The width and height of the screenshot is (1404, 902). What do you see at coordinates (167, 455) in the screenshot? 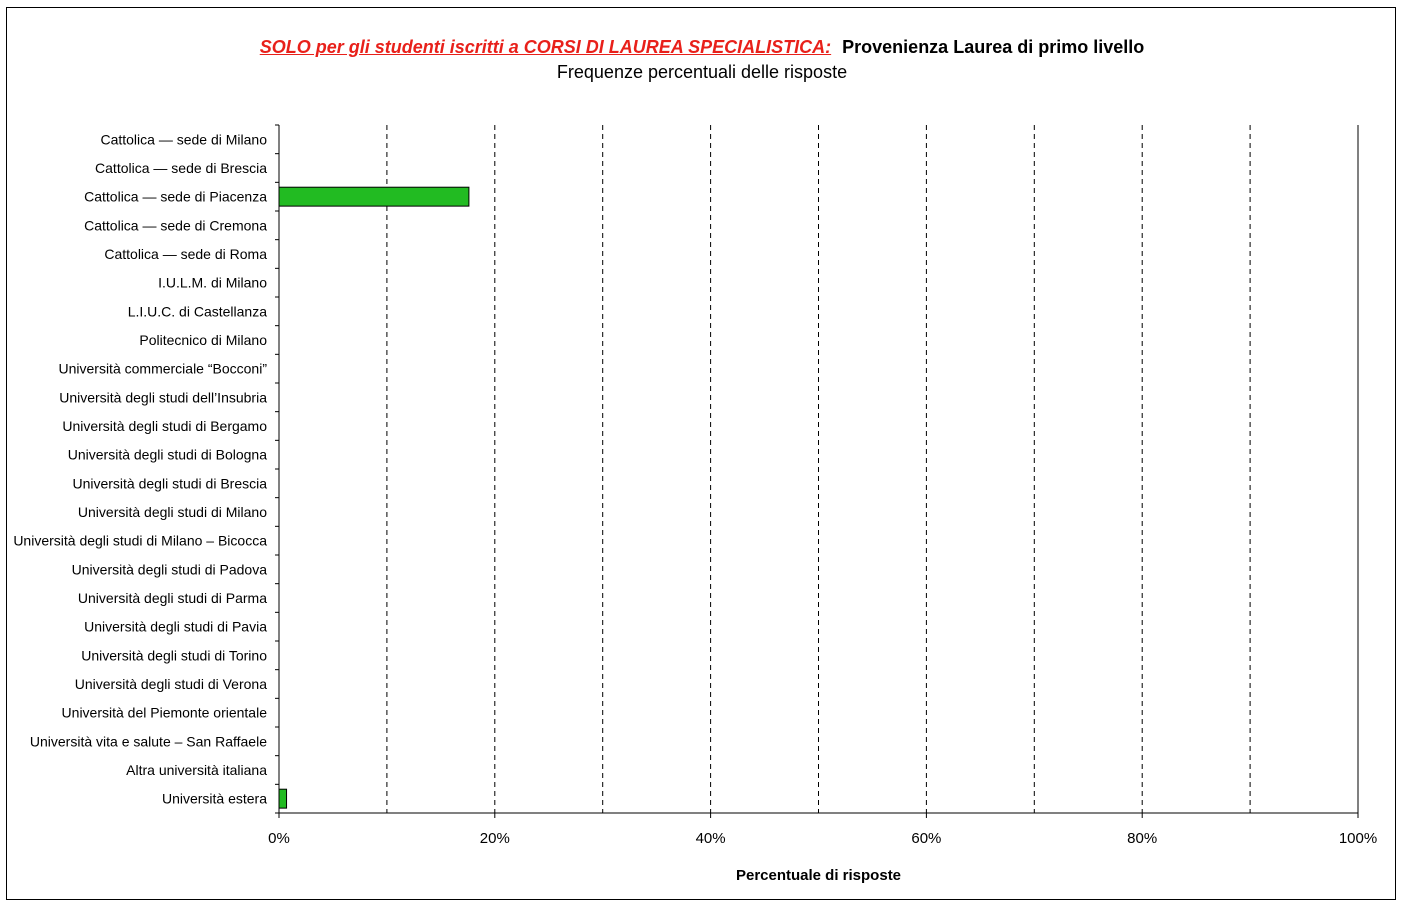
I see `category-label: Università degli studi di Bologna` at bounding box center [167, 455].